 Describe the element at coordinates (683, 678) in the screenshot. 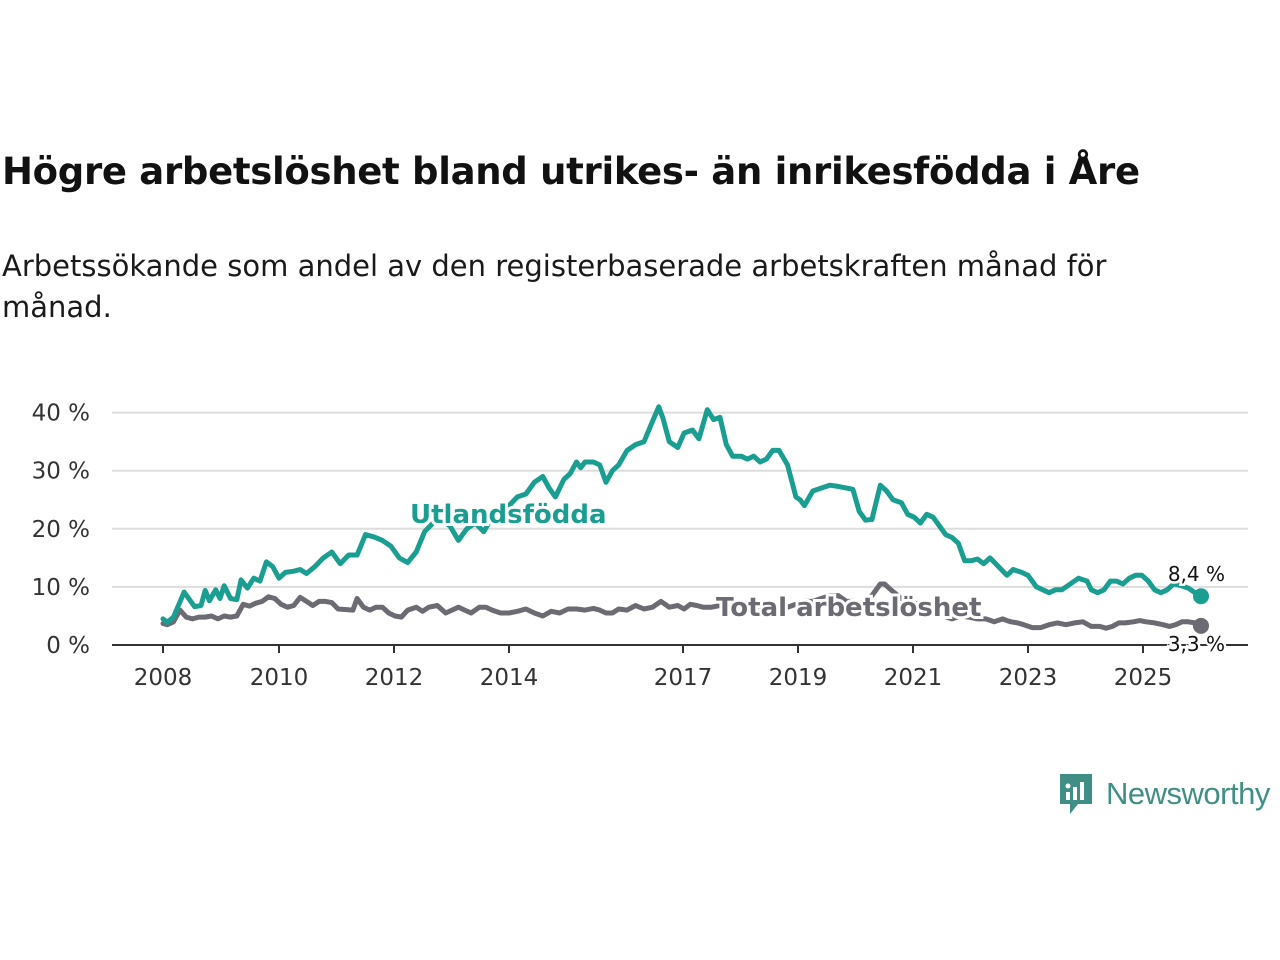

I see `x-tick-label: 2017` at that location.